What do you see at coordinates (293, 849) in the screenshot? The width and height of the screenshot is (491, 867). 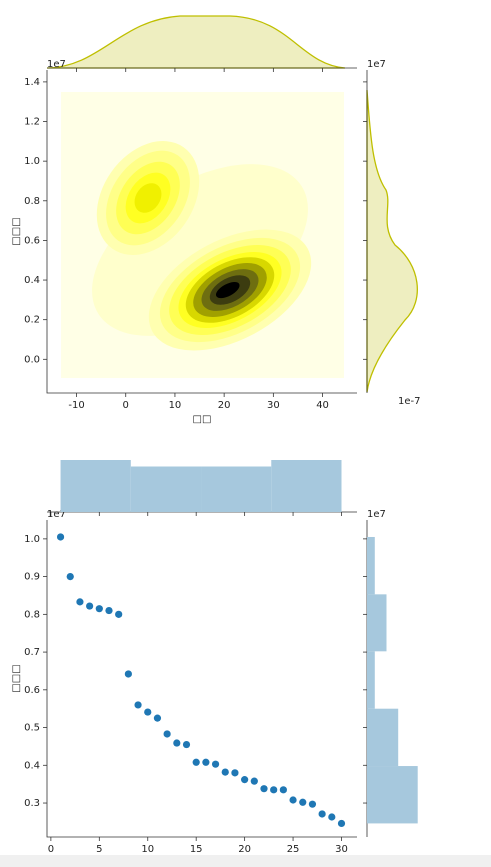 I see `x-tick-label: 25` at bounding box center [293, 849].